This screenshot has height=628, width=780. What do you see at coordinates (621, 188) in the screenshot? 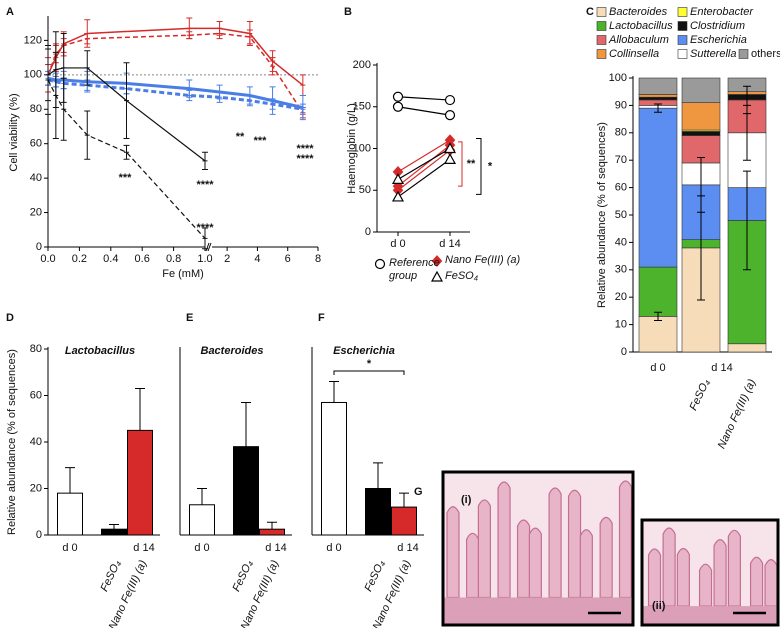
I see `y-tick-label: 60` at bounding box center [621, 188].